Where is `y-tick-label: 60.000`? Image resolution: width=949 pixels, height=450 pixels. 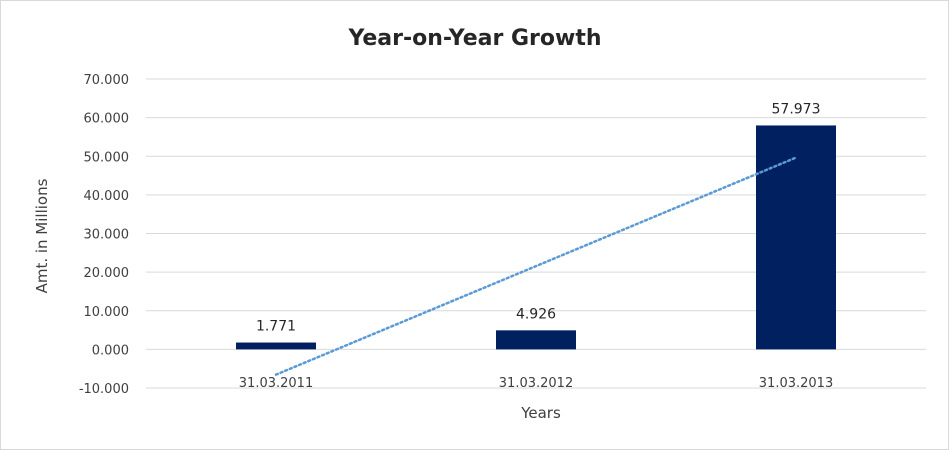 y-tick-label: 60.000 is located at coordinates (107, 119).